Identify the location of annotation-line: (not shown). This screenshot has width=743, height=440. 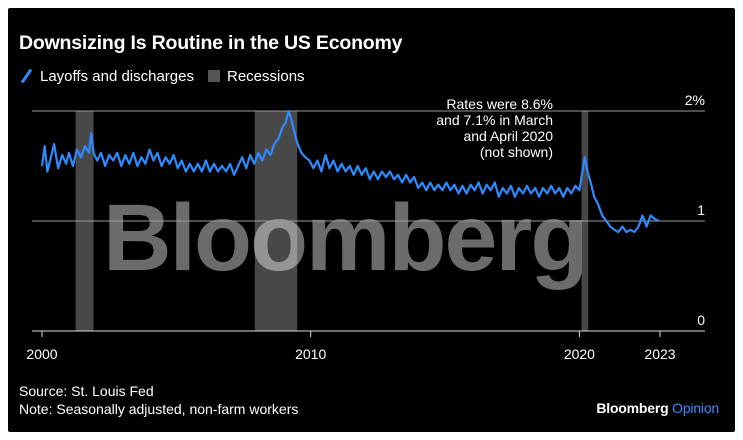
(516, 152).